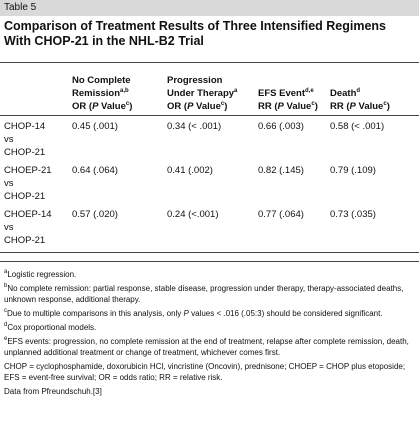 The width and height of the screenshot is (419, 425). Describe the element at coordinates (281, 170) in the screenshot. I see `cell-value: 0.82 (.145)` at that location.